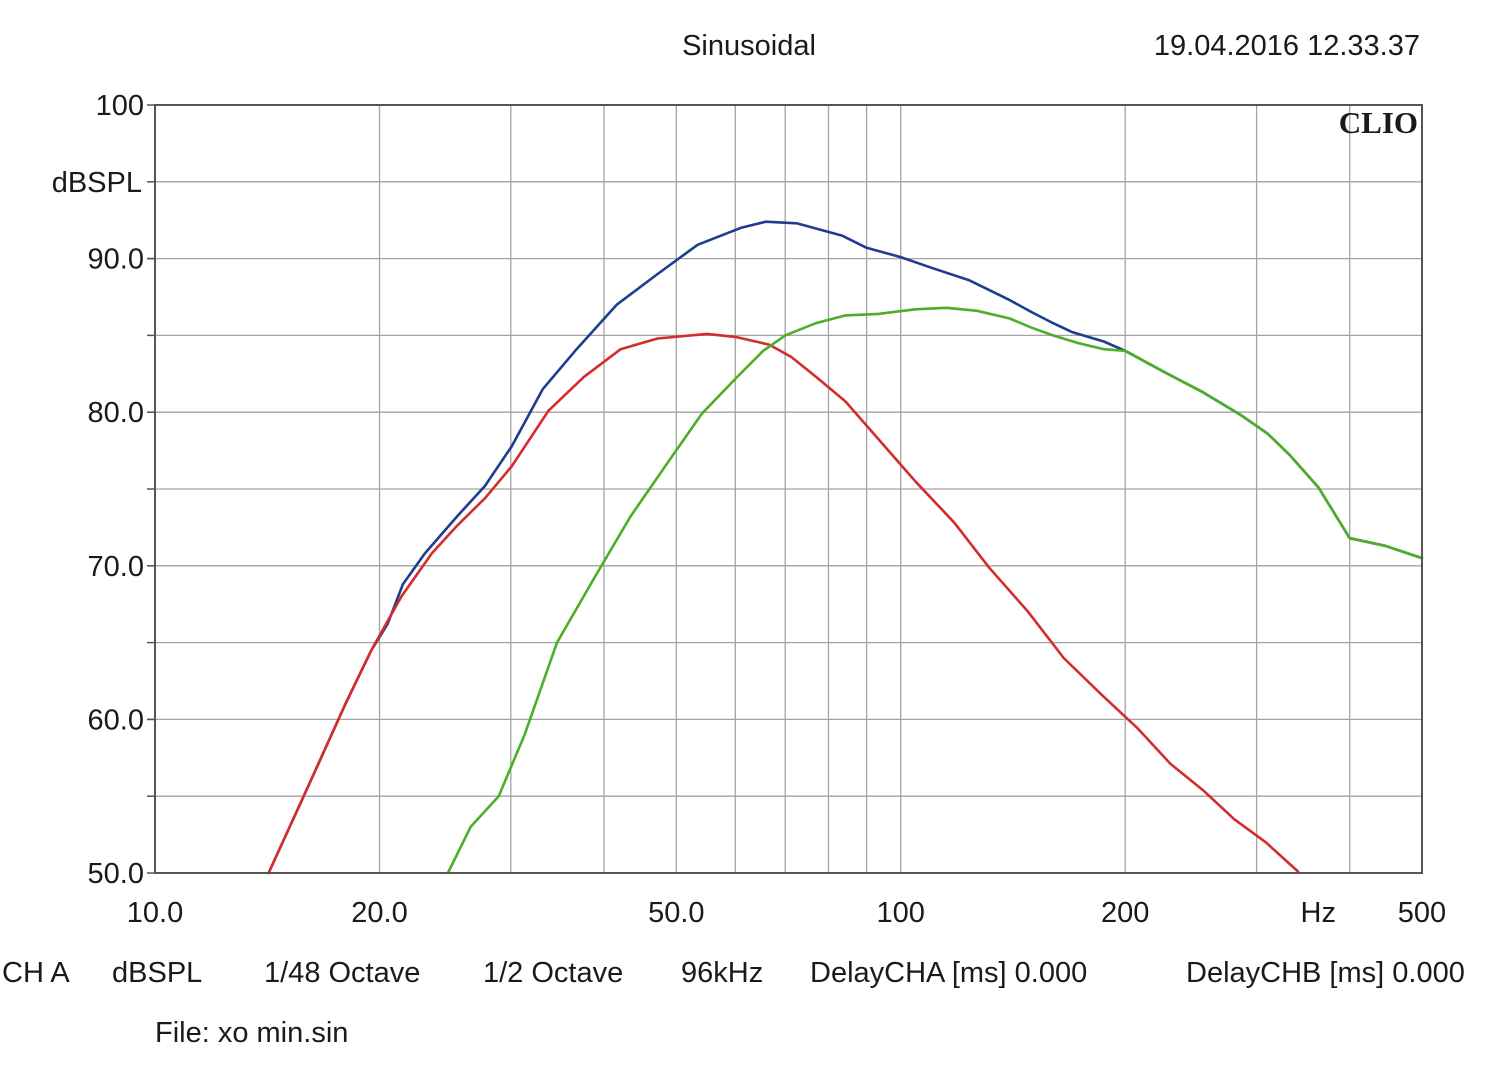 The image size is (1500, 1079). I want to click on x-tick-label: 50.0, so click(676, 913).